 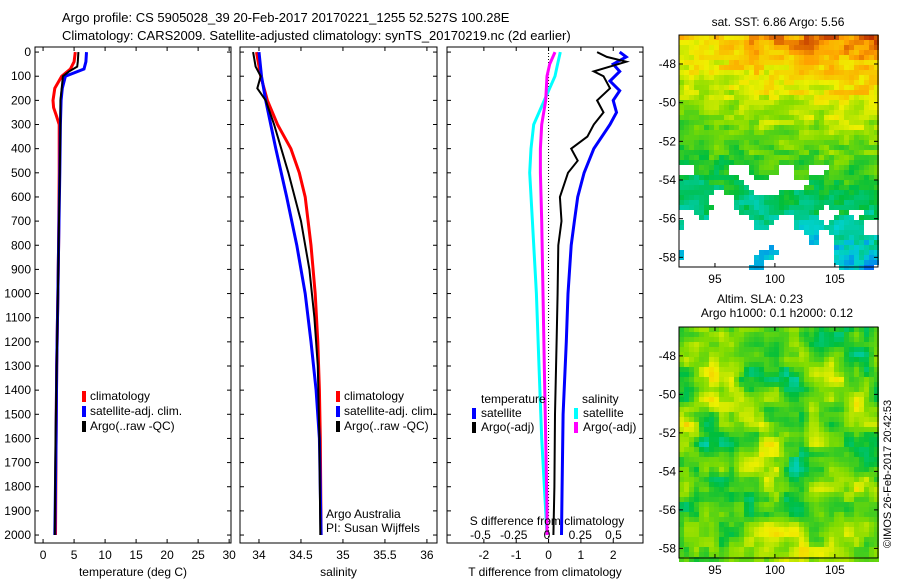 I want to click on legend-label: satellite-adj. clim., so click(x=136, y=411).